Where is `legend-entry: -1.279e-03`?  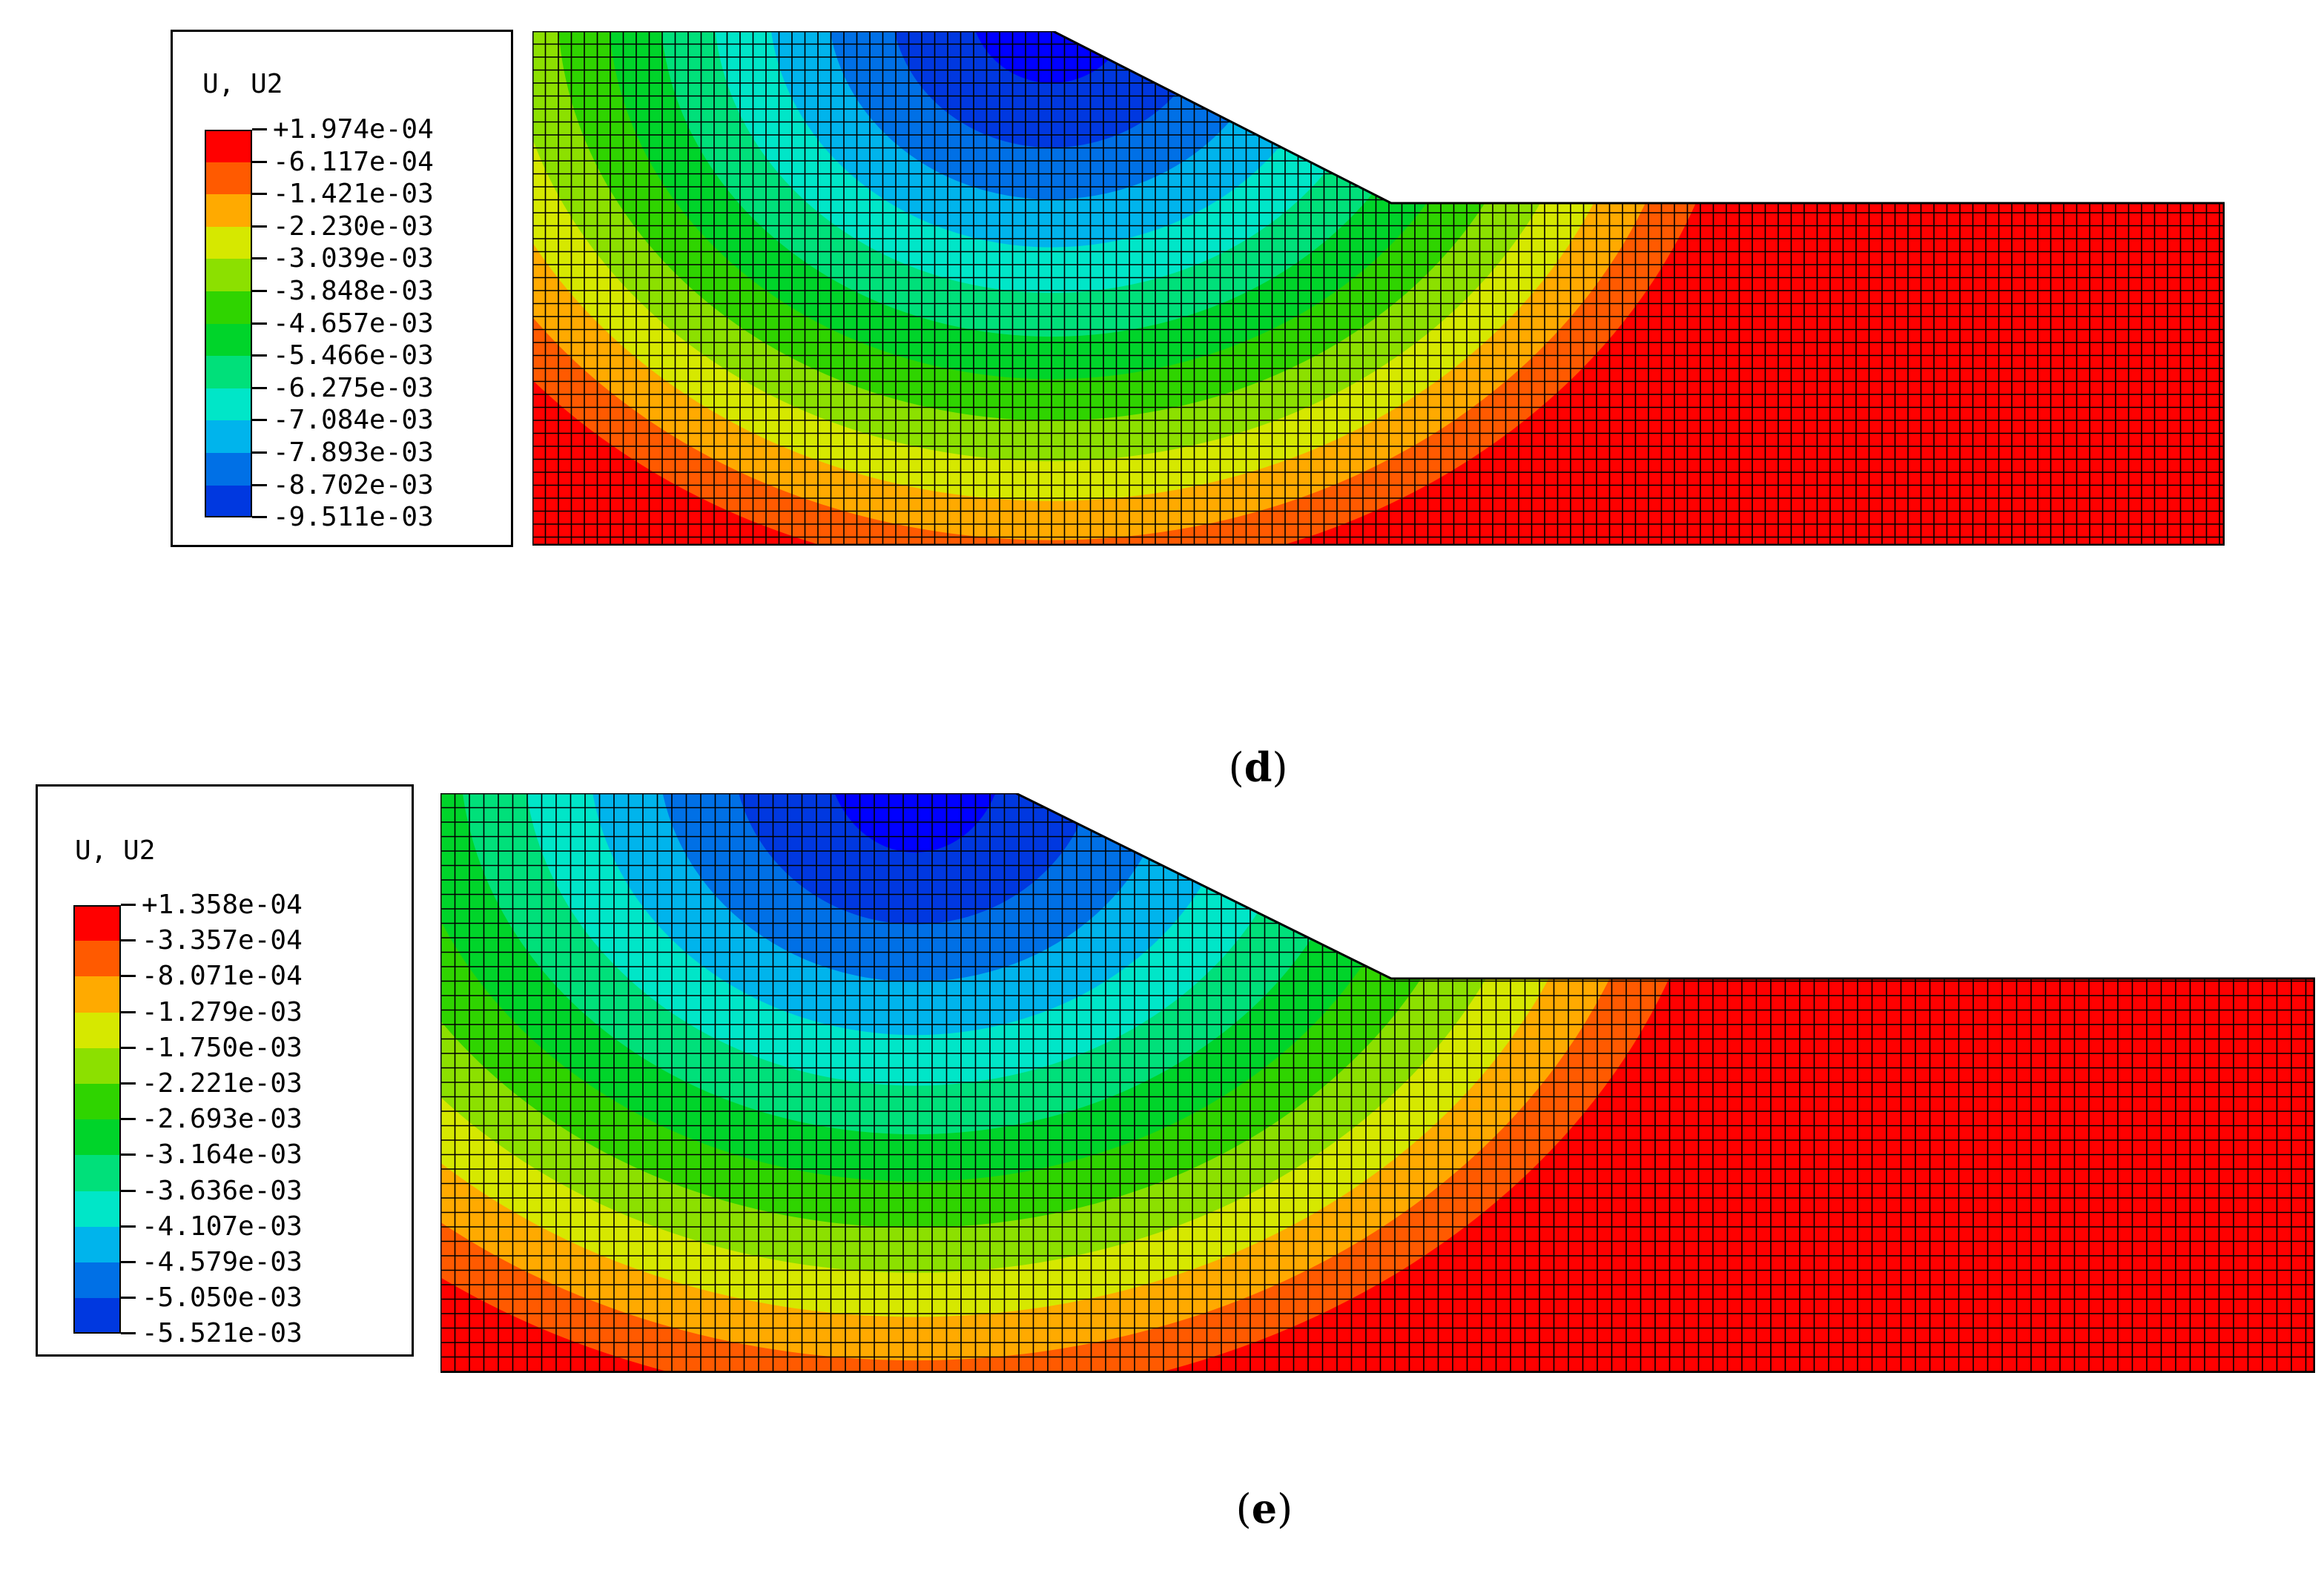 legend-entry: -1.279e-03 is located at coordinates (237, 1022).